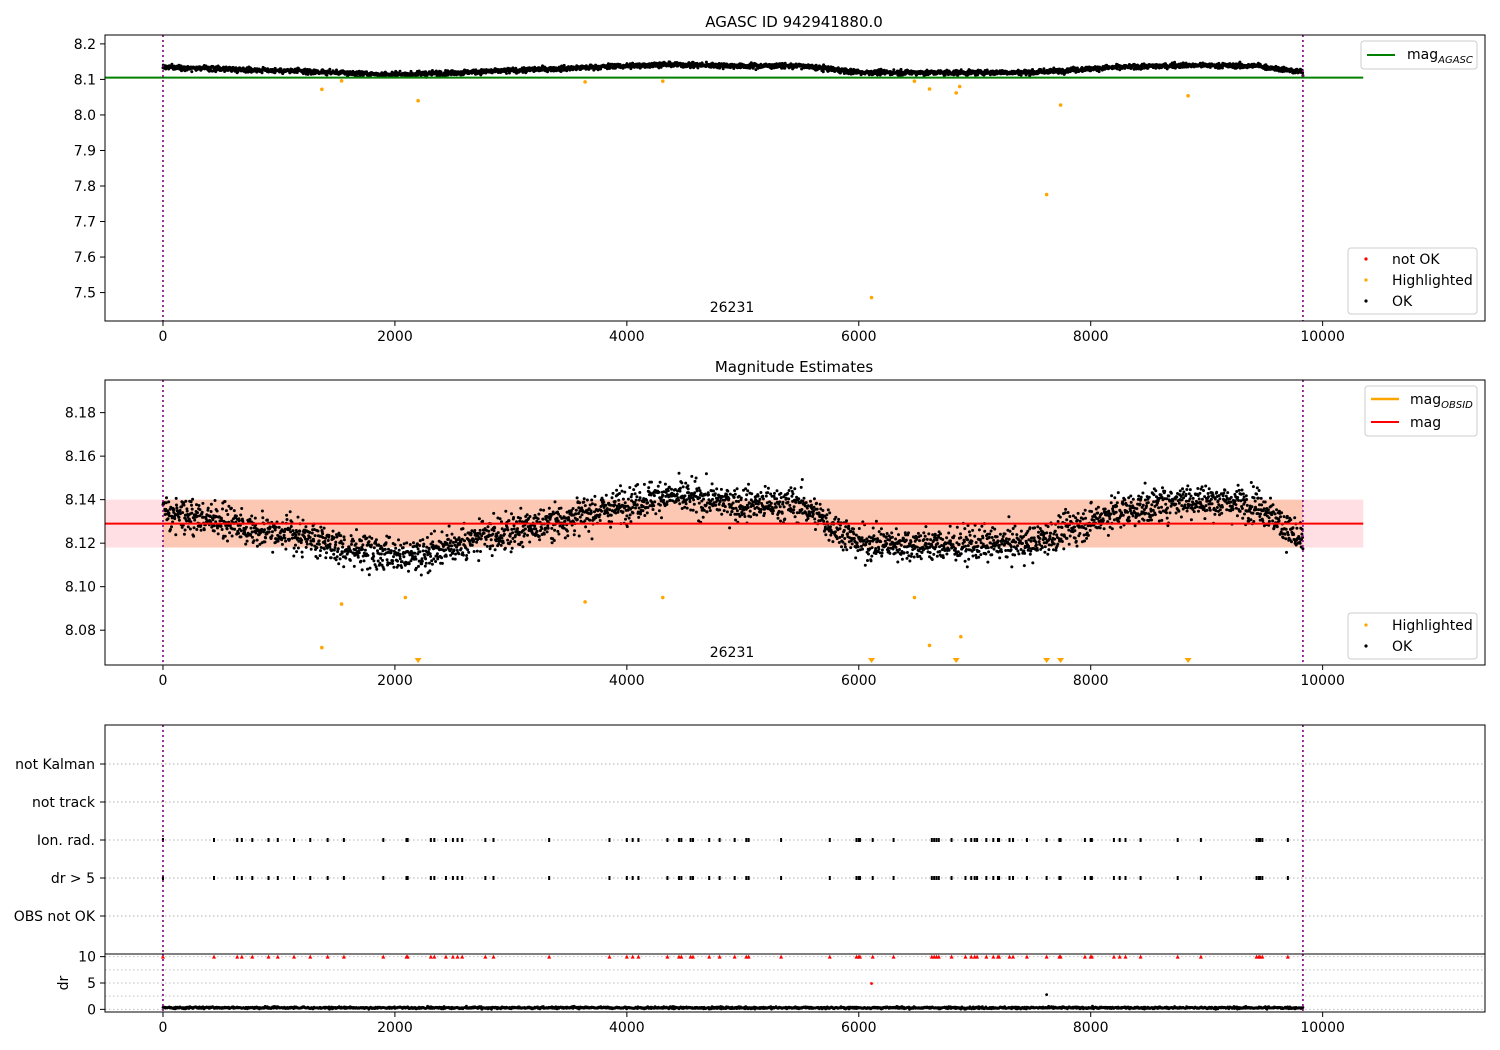 The height and width of the screenshot is (1050, 1500). What do you see at coordinates (794, 22) in the screenshot?
I see `agasc-title: AGASC ID 942941880.0` at bounding box center [794, 22].